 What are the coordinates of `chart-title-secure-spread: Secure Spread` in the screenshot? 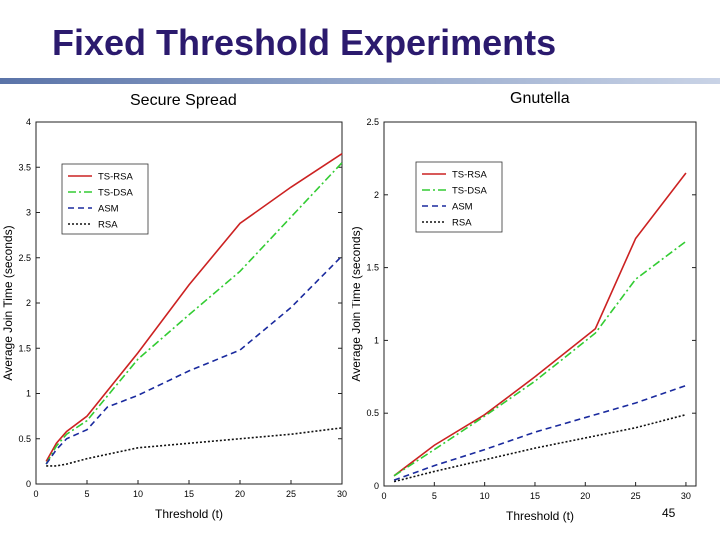 It's located at (183, 100).